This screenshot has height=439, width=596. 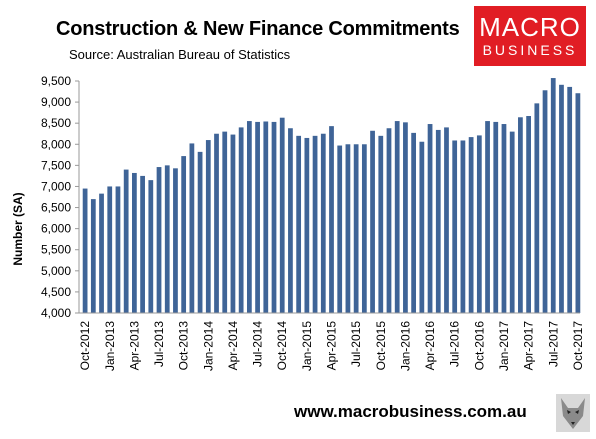 I want to click on bar-Nov-2012, so click(x=93, y=256).